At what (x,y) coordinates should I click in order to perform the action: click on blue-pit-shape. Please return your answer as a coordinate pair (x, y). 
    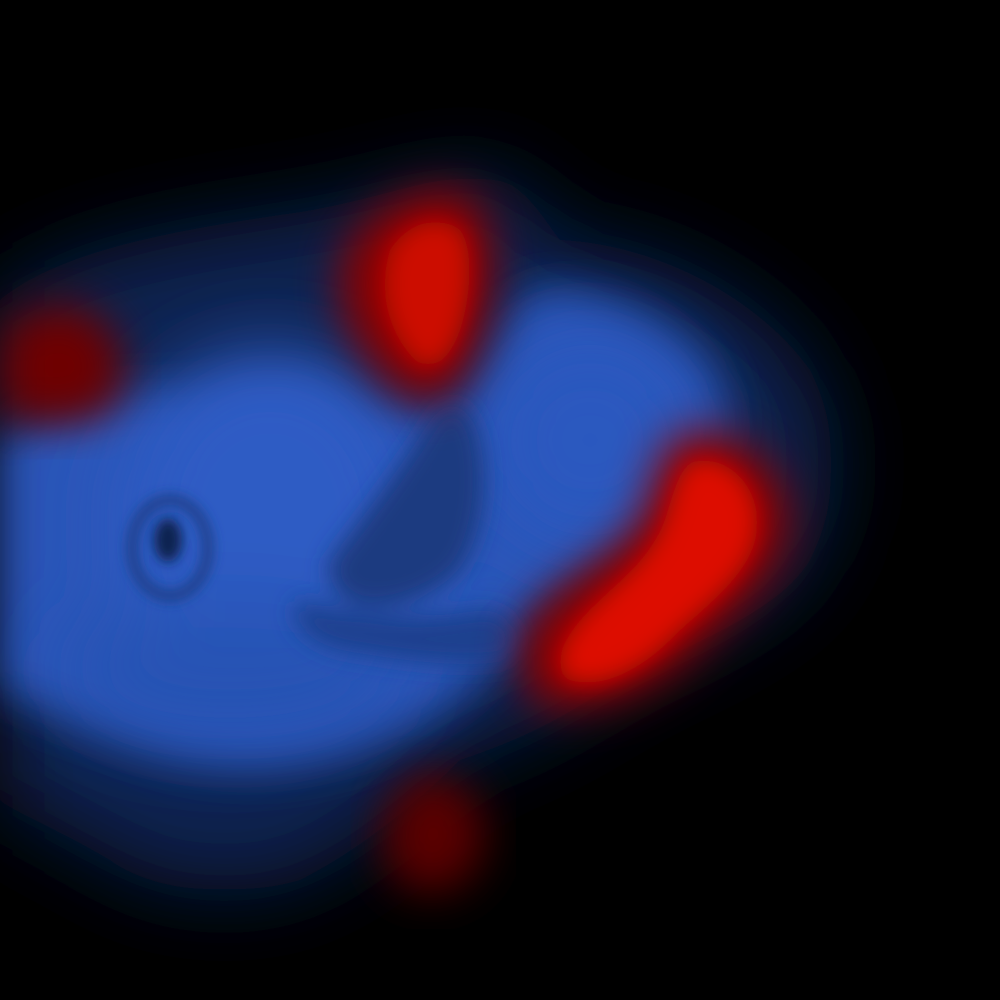
    Looking at the image, I should click on (168, 540).